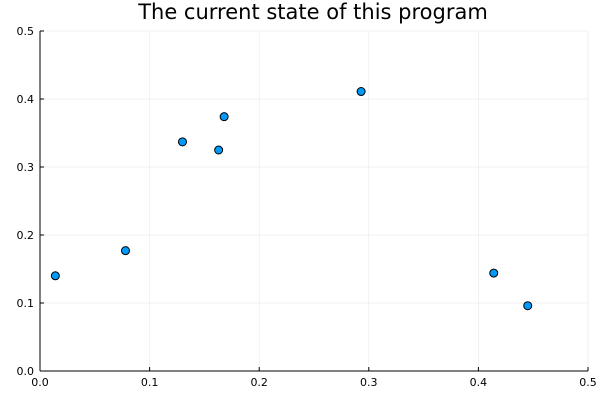  I want to click on y-tick-label: 0.2, so click(26, 235).